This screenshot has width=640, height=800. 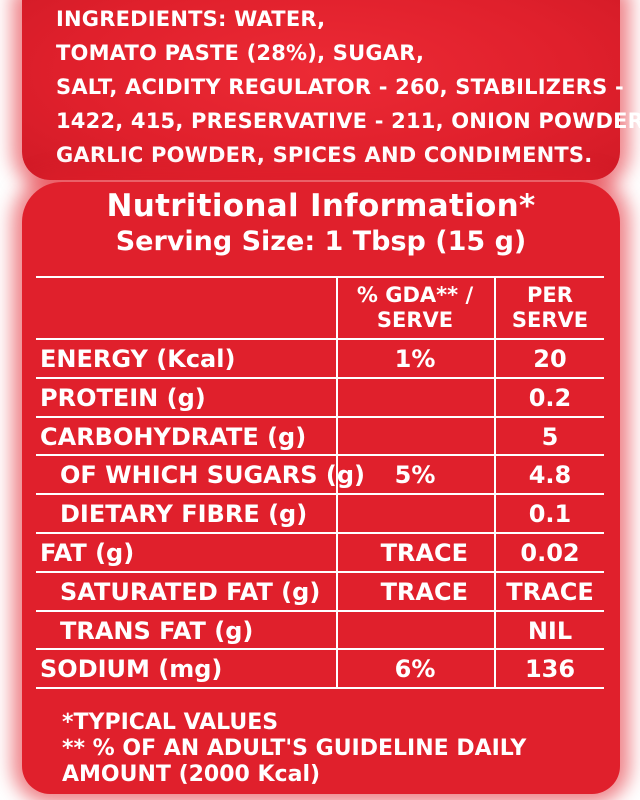 I want to click on table-header: % GDA** / SERVE PER SERVE, so click(x=320, y=309).